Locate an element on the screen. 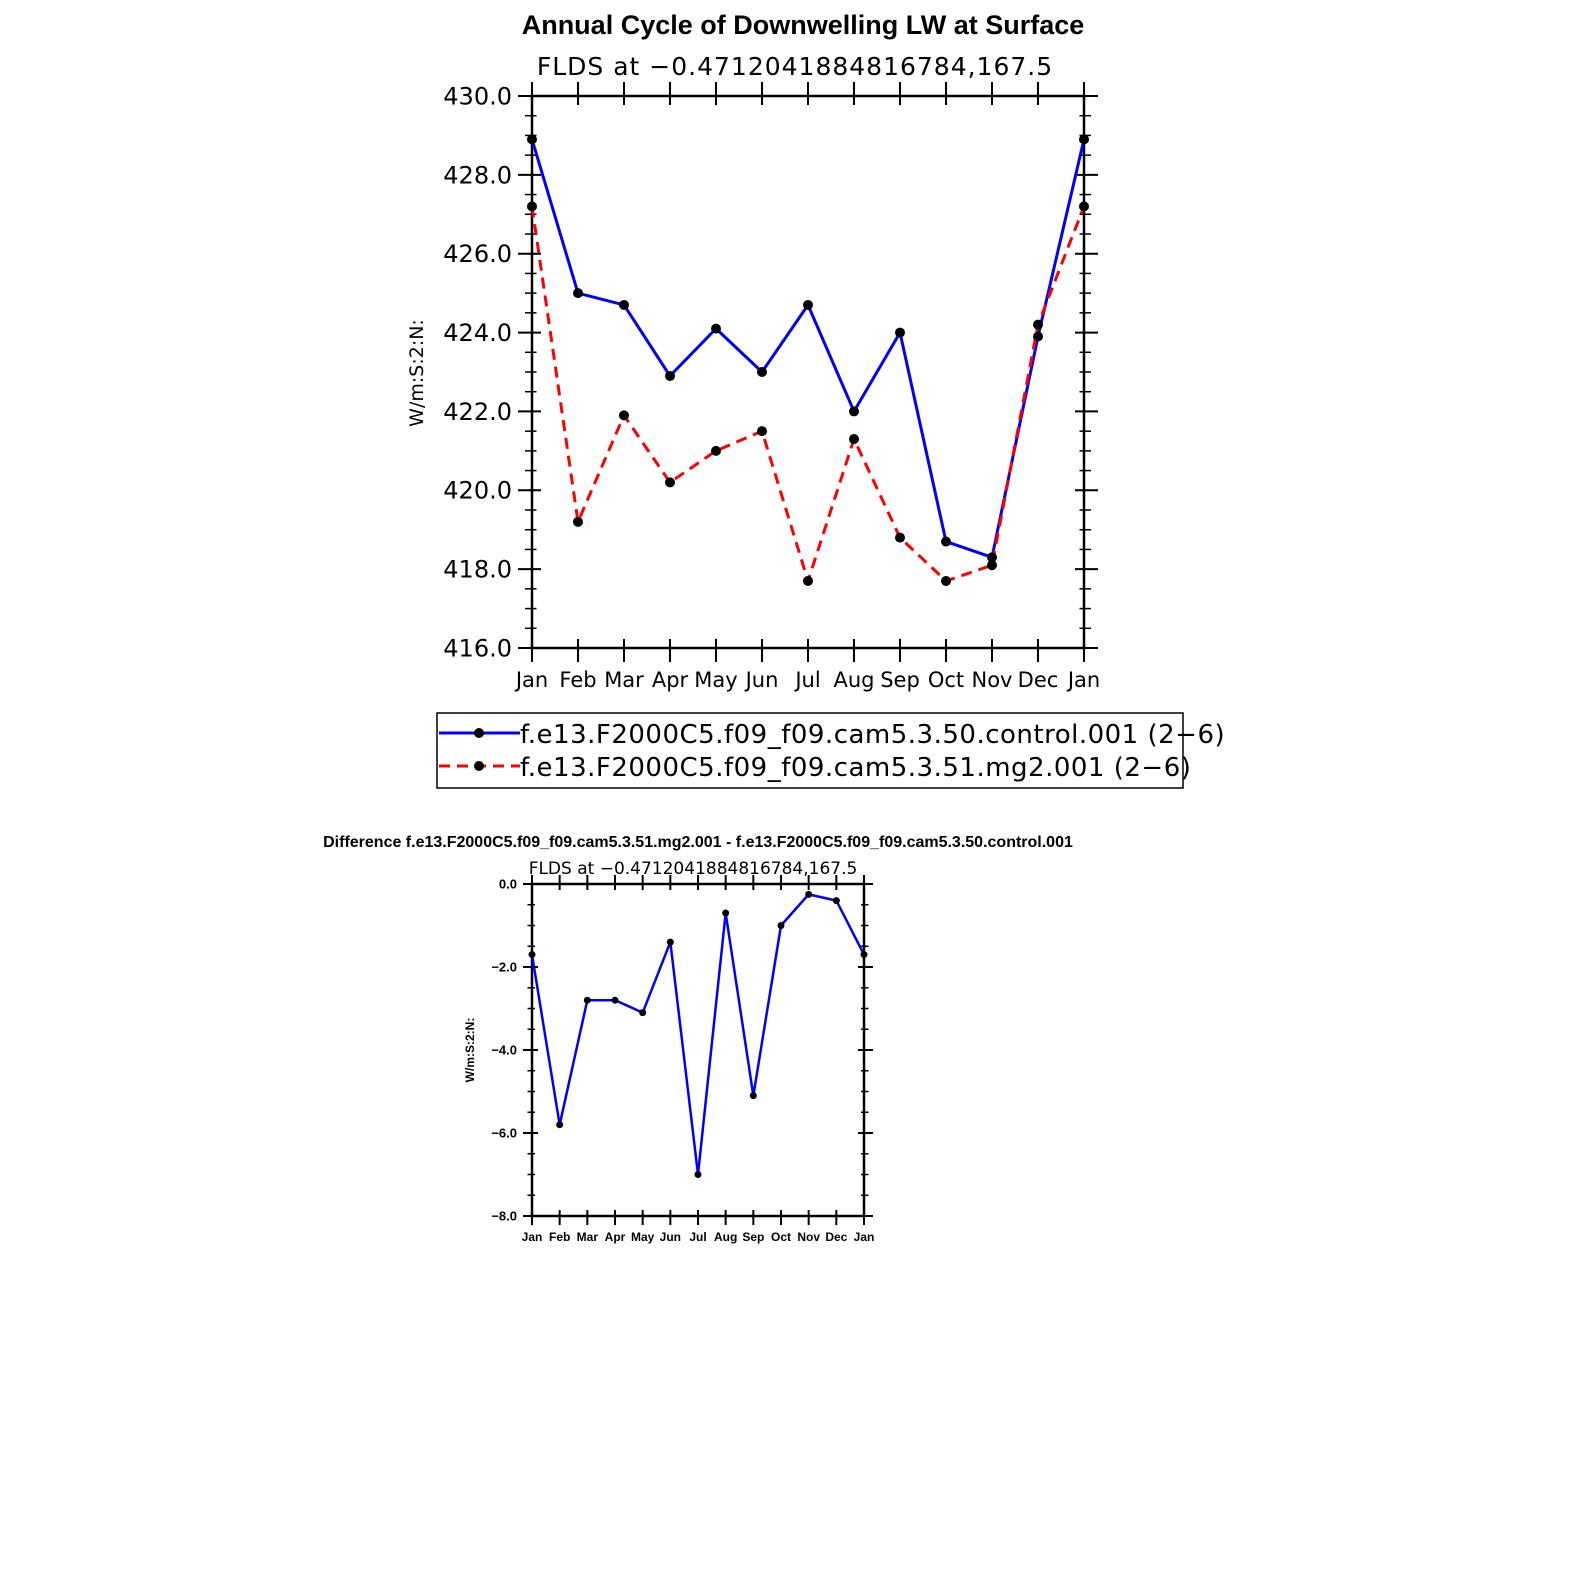 The image size is (1574, 1574). chart1-xtick-label: Apr is located at coordinates (670, 680).